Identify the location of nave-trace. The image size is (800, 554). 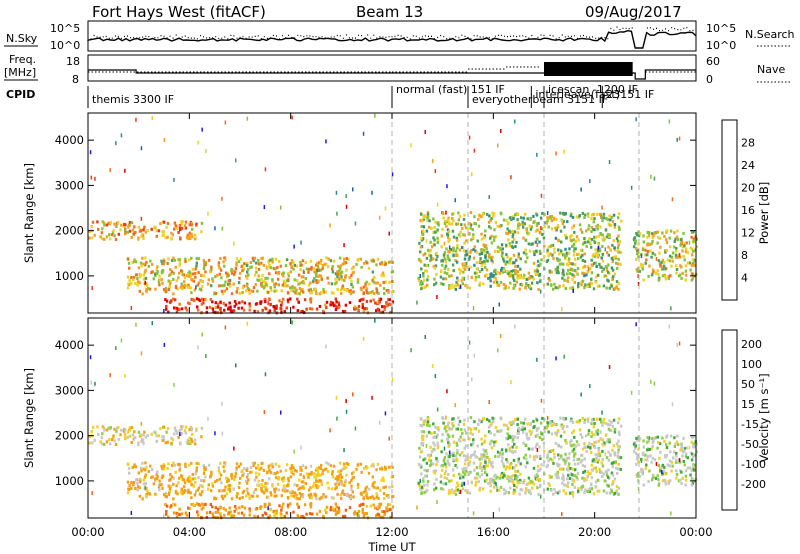
(392, 69).